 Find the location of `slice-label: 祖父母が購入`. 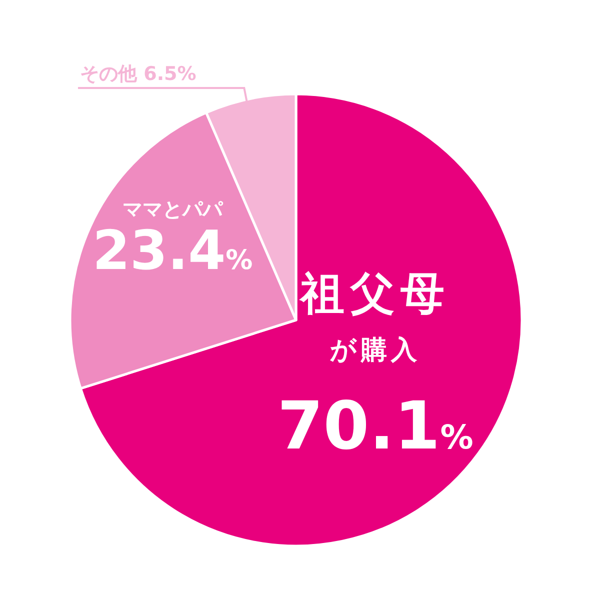

slice-label: 祖父母が購入 is located at coordinates (374, 317).